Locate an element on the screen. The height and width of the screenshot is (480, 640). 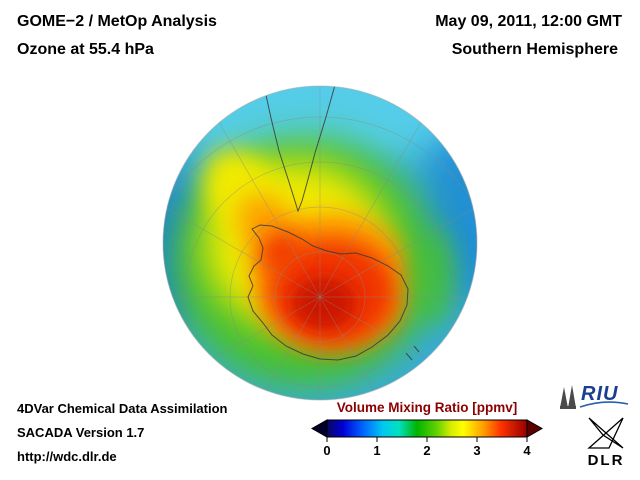
dlr-logo-text: DLR is located at coordinates (606, 460).